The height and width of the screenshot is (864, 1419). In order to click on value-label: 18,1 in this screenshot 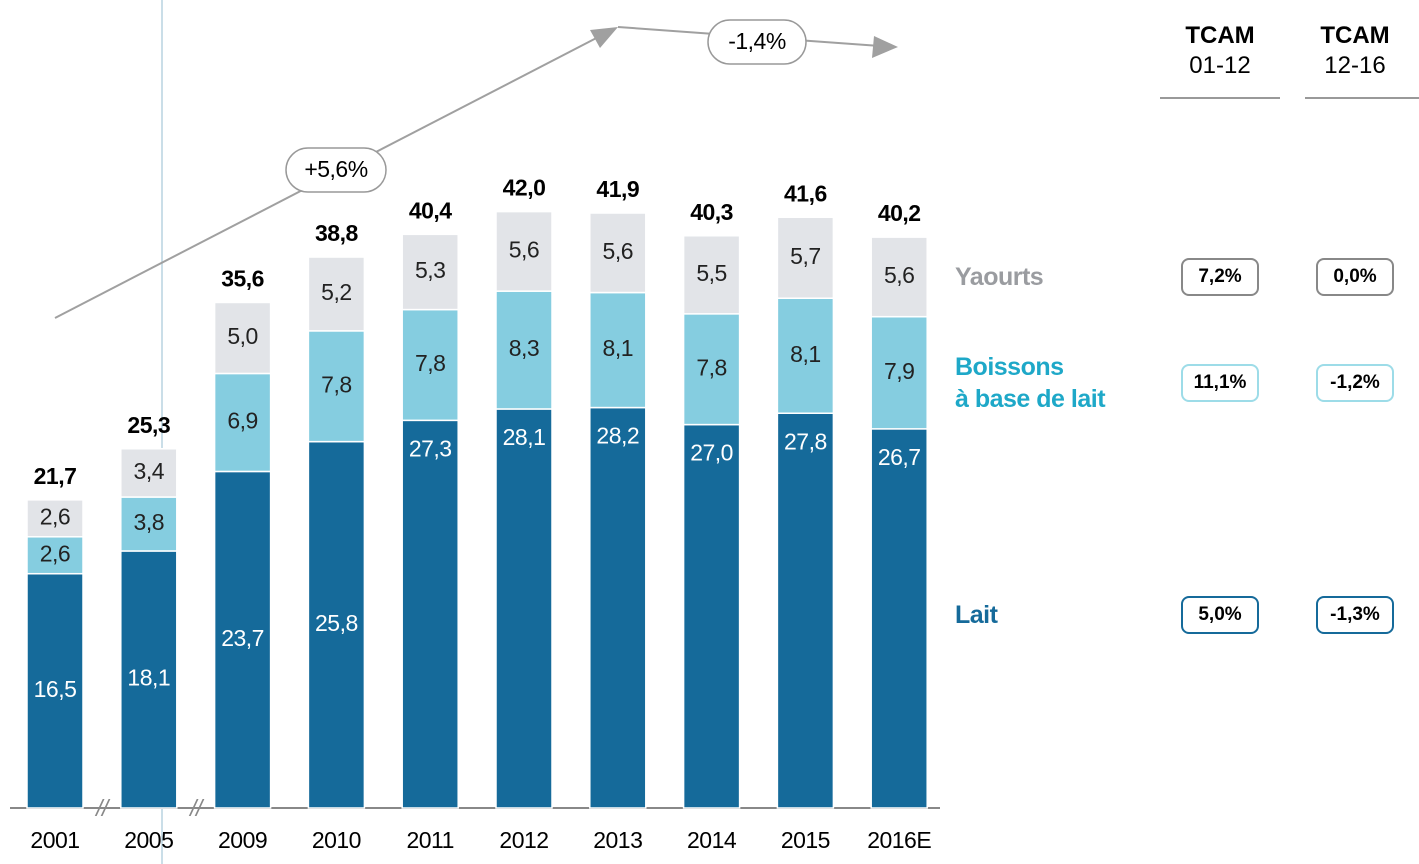, I will do `click(148, 678)`.